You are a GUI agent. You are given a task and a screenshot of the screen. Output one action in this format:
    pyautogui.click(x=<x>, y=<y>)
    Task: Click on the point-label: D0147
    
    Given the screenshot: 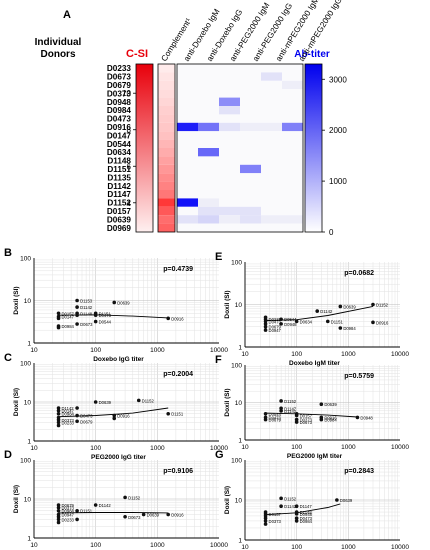 What is the action you would take?
    pyautogui.click(x=68, y=411)
    